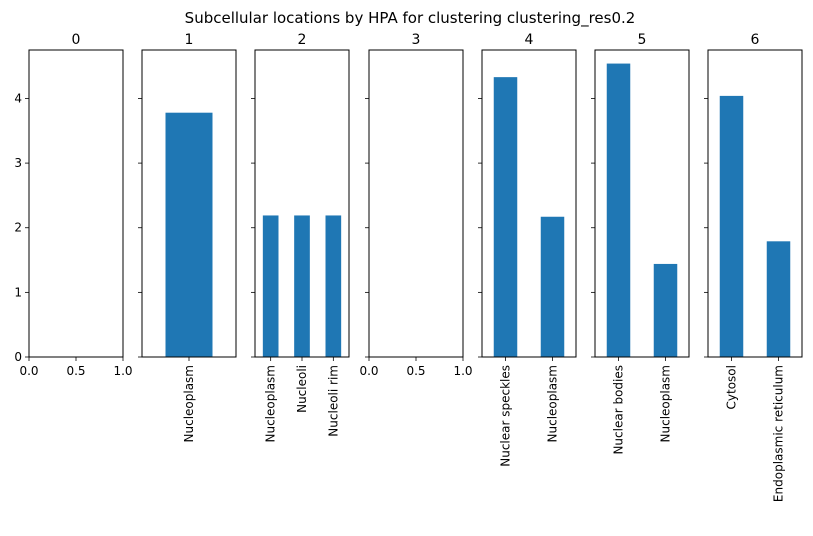 The width and height of the screenshot is (813, 536). Describe the element at coordinates (18, 98) in the screenshot. I see `y-tick-label: 4` at that location.